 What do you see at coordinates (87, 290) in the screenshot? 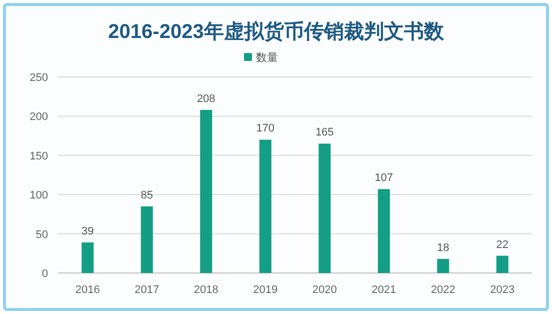
I see `x-tick-label: 2016` at bounding box center [87, 290].